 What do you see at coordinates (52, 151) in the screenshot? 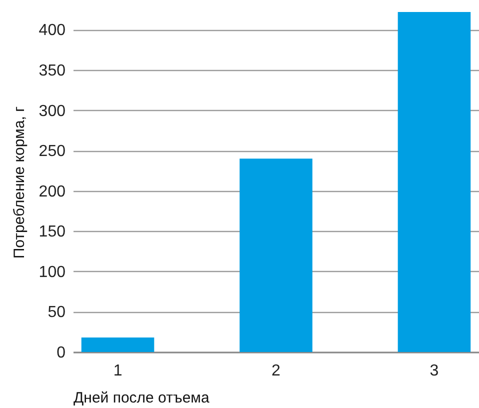
I see `y-tick-label: 250` at bounding box center [52, 151].